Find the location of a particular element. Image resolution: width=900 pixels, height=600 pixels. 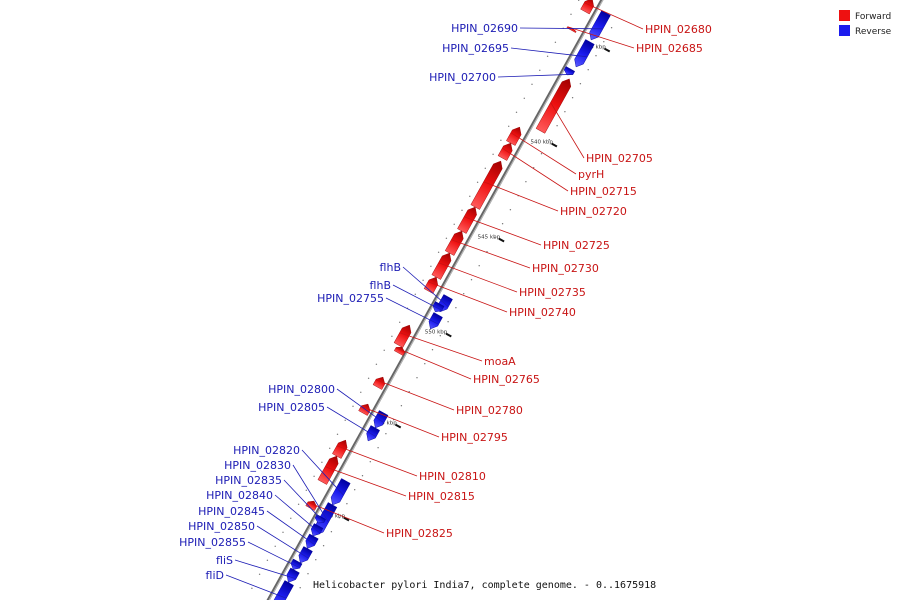

gene-label-hpin-02695: HPIN_02695 is located at coordinates (475, 48).